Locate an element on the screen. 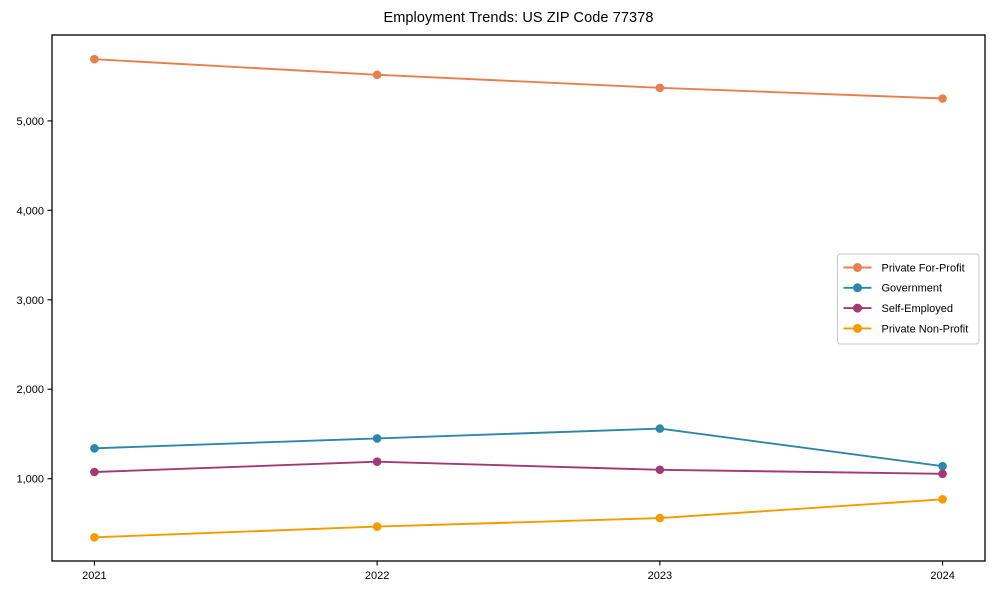 The image size is (1000, 600). series-line-self-employed is located at coordinates (518, 467).